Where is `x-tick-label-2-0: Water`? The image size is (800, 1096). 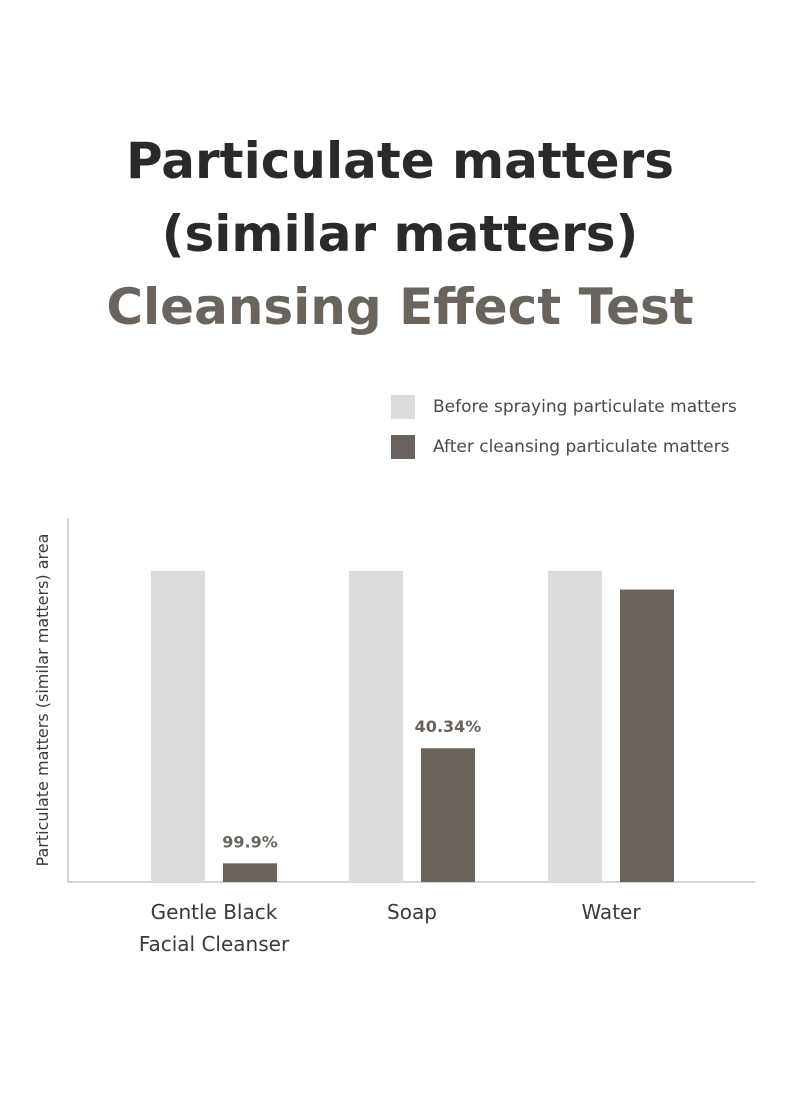
x-tick-label-2-0: Water is located at coordinates (611, 912).